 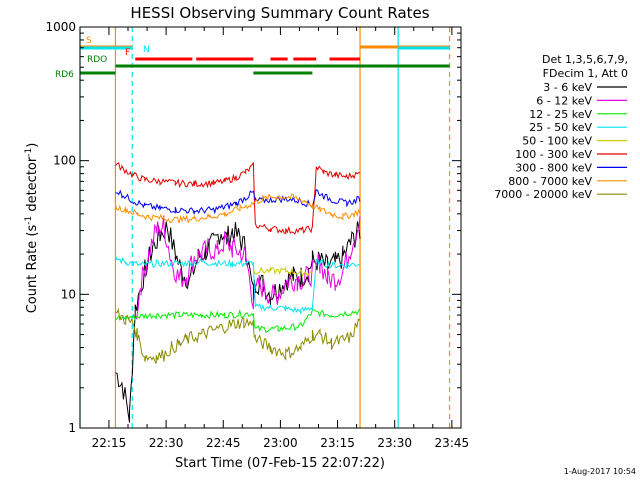 What do you see at coordinates (32, 269) in the screenshot?
I see `y-axis-label-main: Count Rate (s` at bounding box center [32, 269].